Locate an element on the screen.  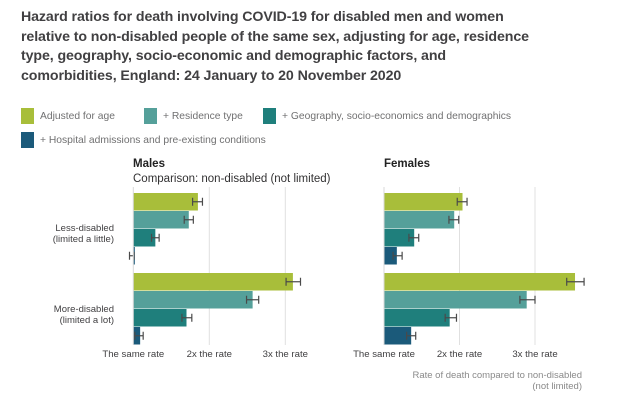
x-axis-title-line: Rate of death compared to non-disabled is located at coordinates (497, 375).